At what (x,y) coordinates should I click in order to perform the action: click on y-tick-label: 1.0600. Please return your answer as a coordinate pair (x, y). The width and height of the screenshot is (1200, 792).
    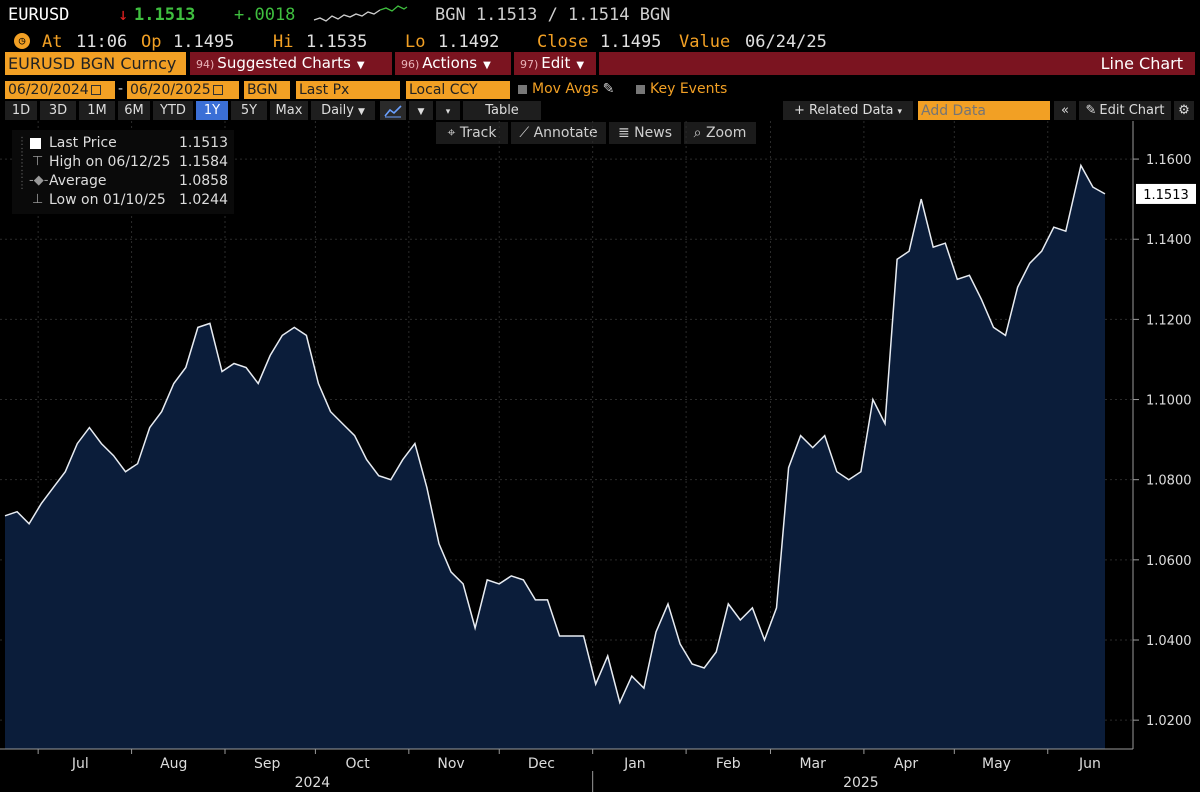
    Looking at the image, I should click on (1169, 561).